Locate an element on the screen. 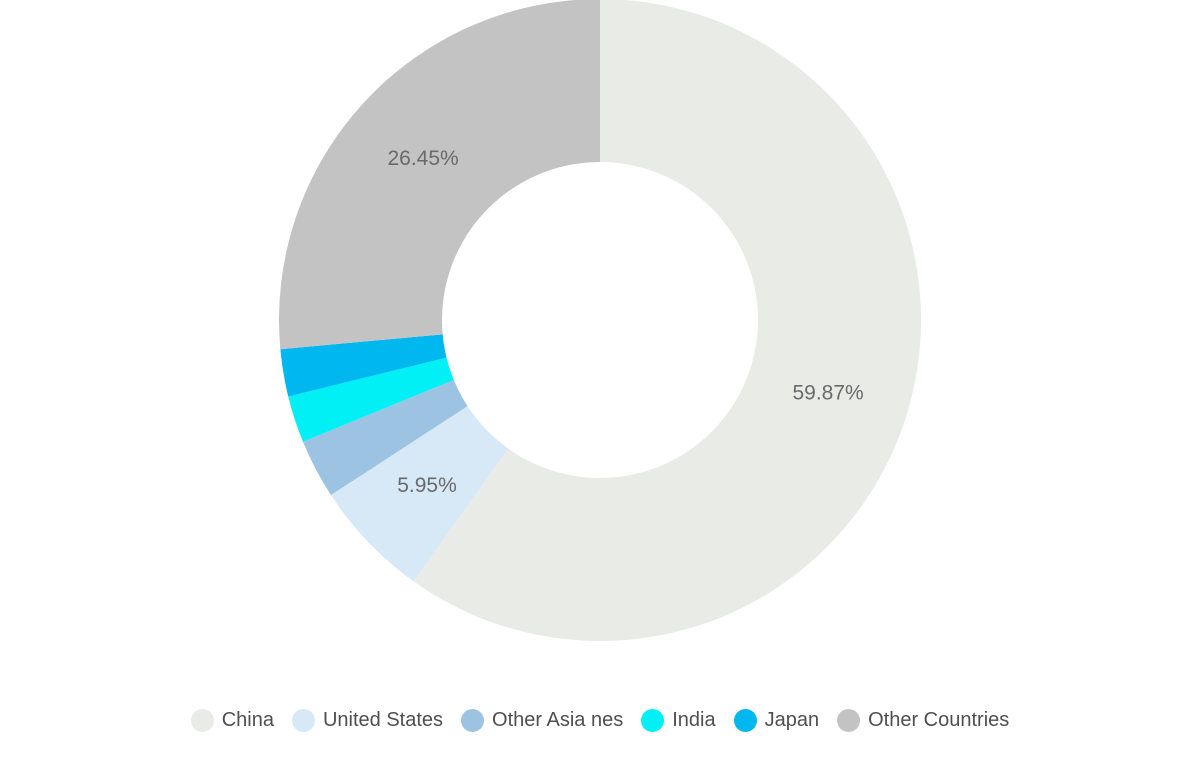 This screenshot has width=1200, height=763. legend-item-united-states: United States is located at coordinates (367, 720).